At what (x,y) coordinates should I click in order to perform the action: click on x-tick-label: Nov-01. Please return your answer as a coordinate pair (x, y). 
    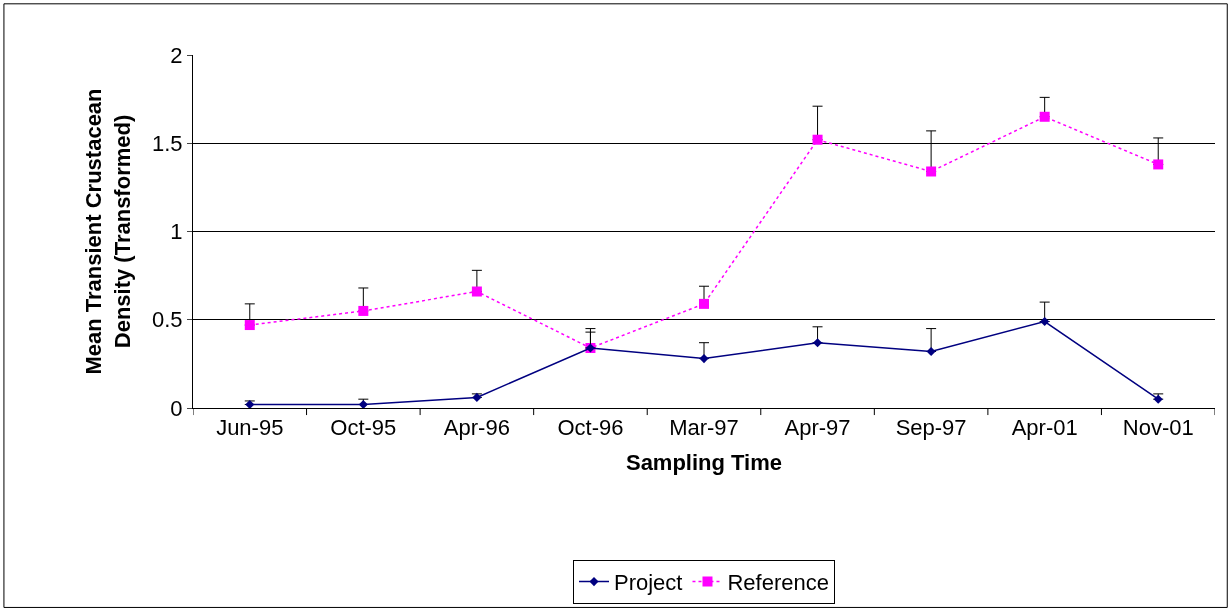
    Looking at the image, I should click on (1158, 428).